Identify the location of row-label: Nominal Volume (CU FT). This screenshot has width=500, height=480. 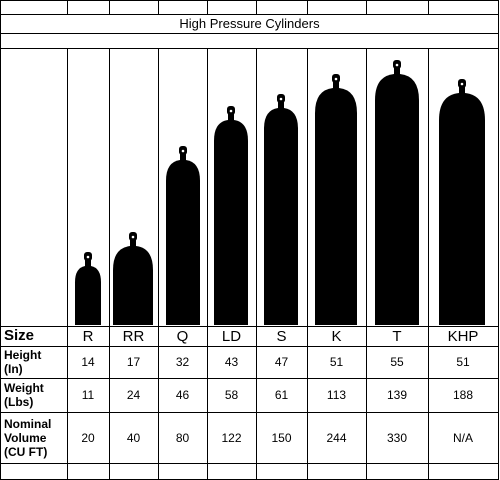
(28, 437).